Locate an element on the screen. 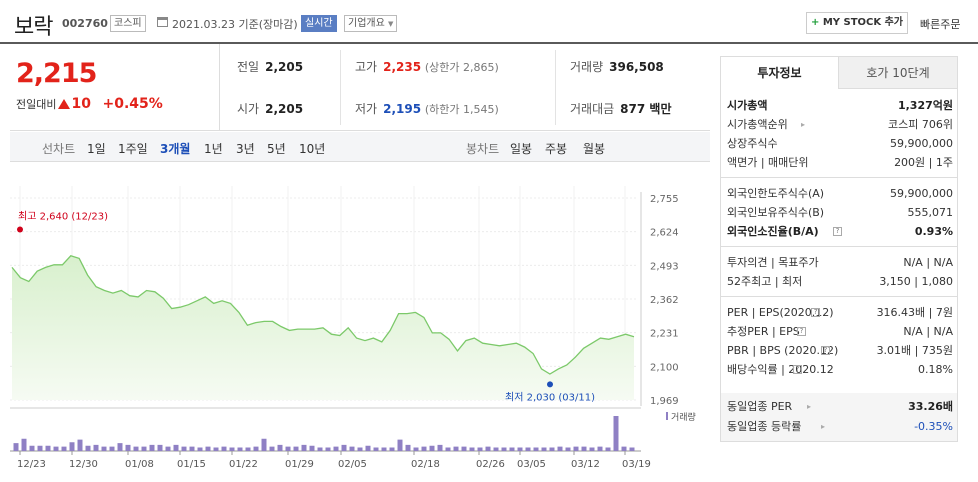 This screenshot has width=978, height=482. amount-label: 거래대금 is located at coordinates (592, 109).